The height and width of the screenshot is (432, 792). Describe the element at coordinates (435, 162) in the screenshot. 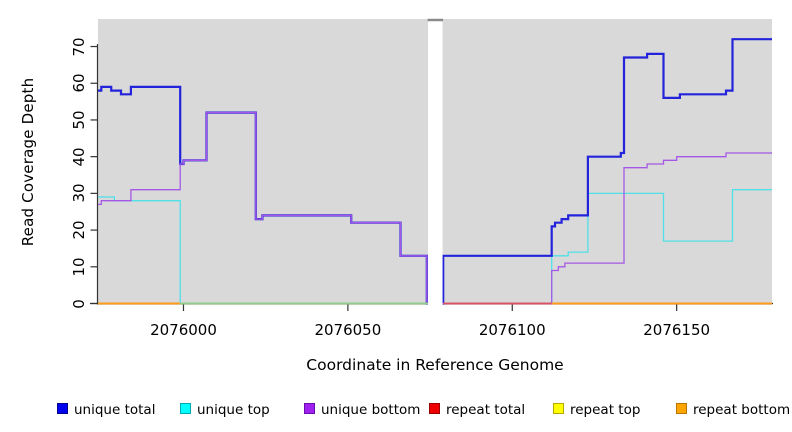

I see `coverage-gap-band` at that location.